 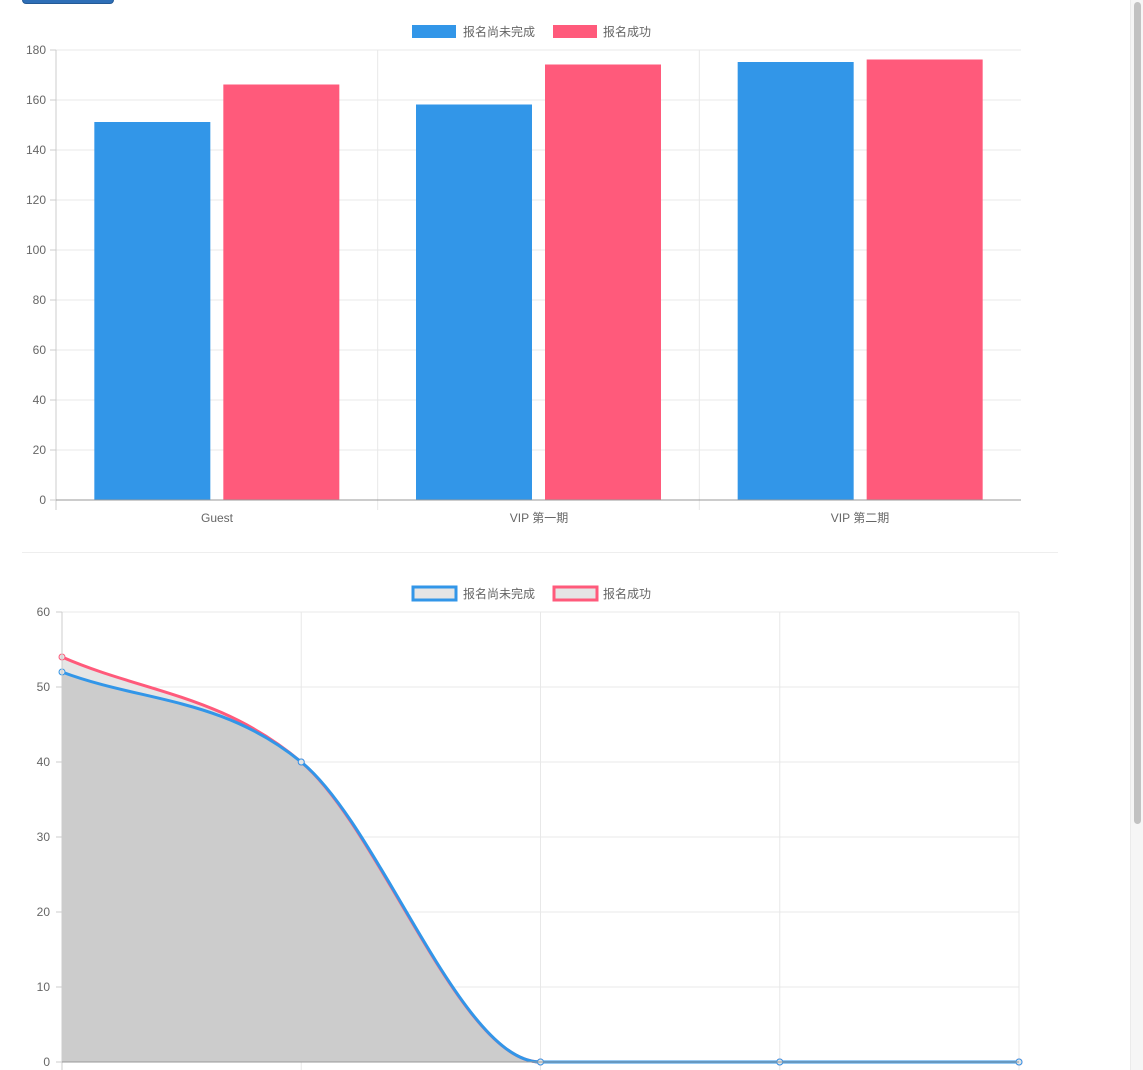 What do you see at coordinates (44, 912) in the screenshot?
I see `line-y-tick-label: 20` at bounding box center [44, 912].